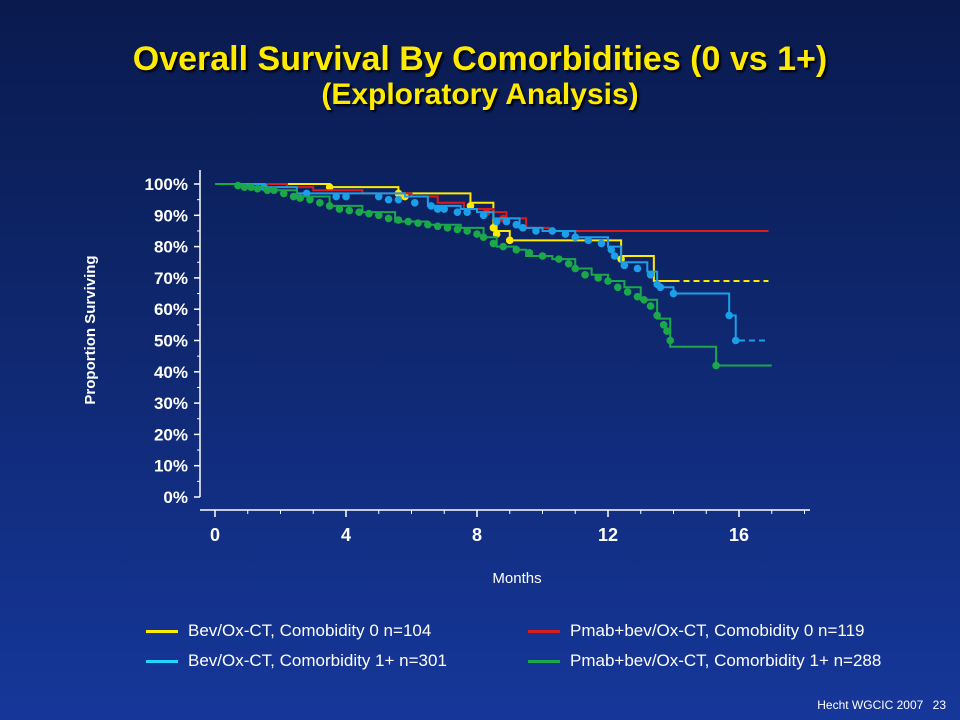 The width and height of the screenshot is (960, 720). I want to click on y-tick-label: 50%, so click(171, 341).